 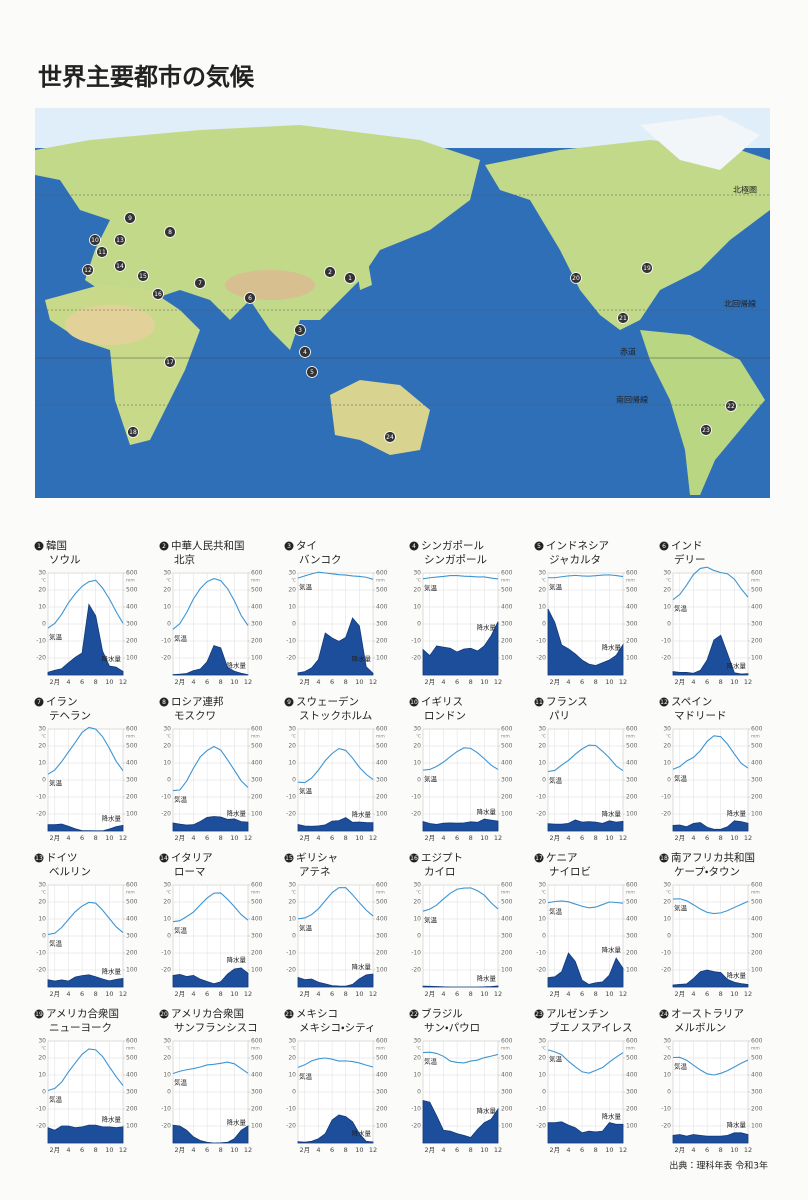 What do you see at coordinates (289, 546) in the screenshot?
I see `badge-number: 3` at bounding box center [289, 546].